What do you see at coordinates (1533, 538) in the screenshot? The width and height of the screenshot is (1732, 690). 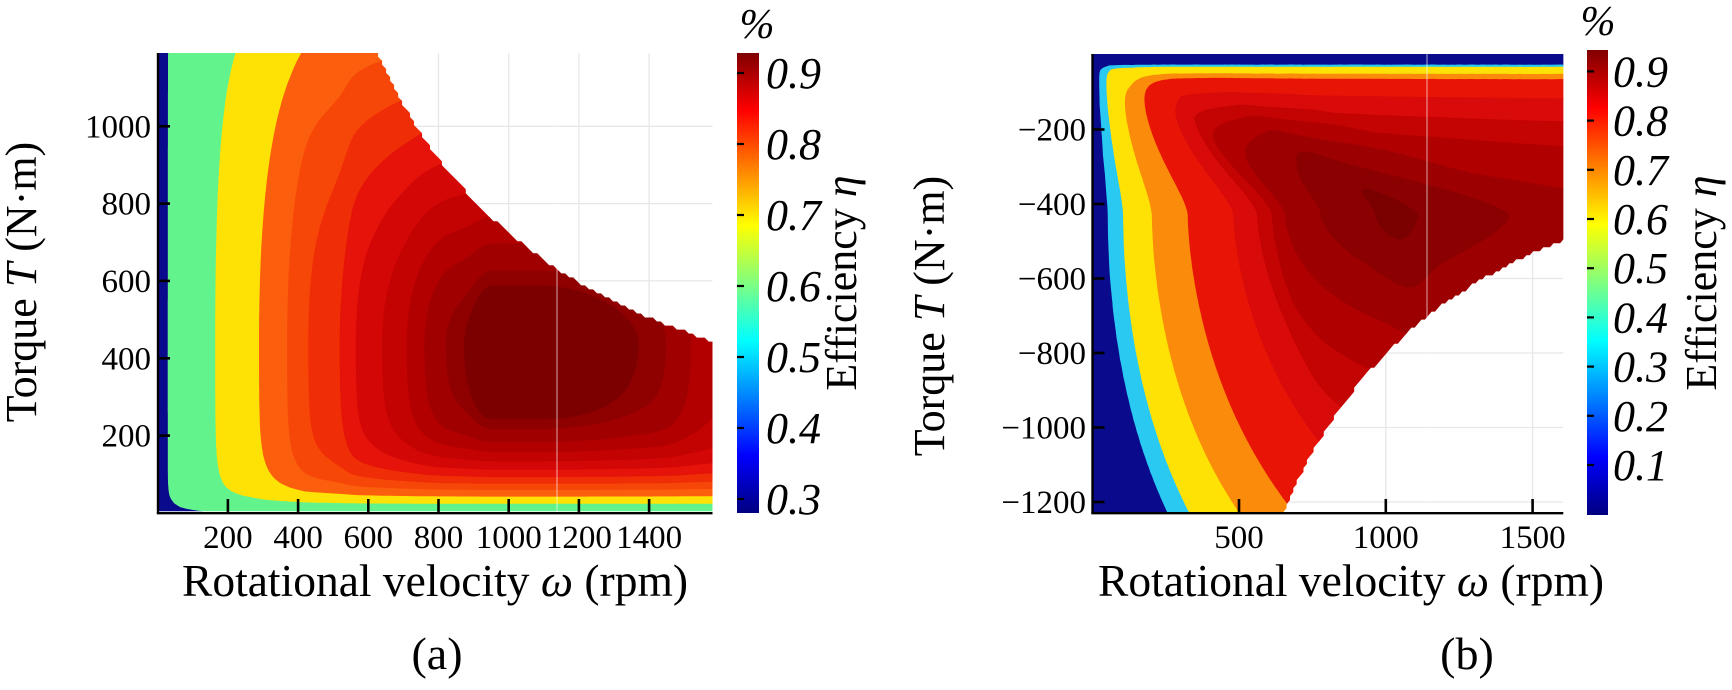 I see `svg-text: 1500` at bounding box center [1533, 538].